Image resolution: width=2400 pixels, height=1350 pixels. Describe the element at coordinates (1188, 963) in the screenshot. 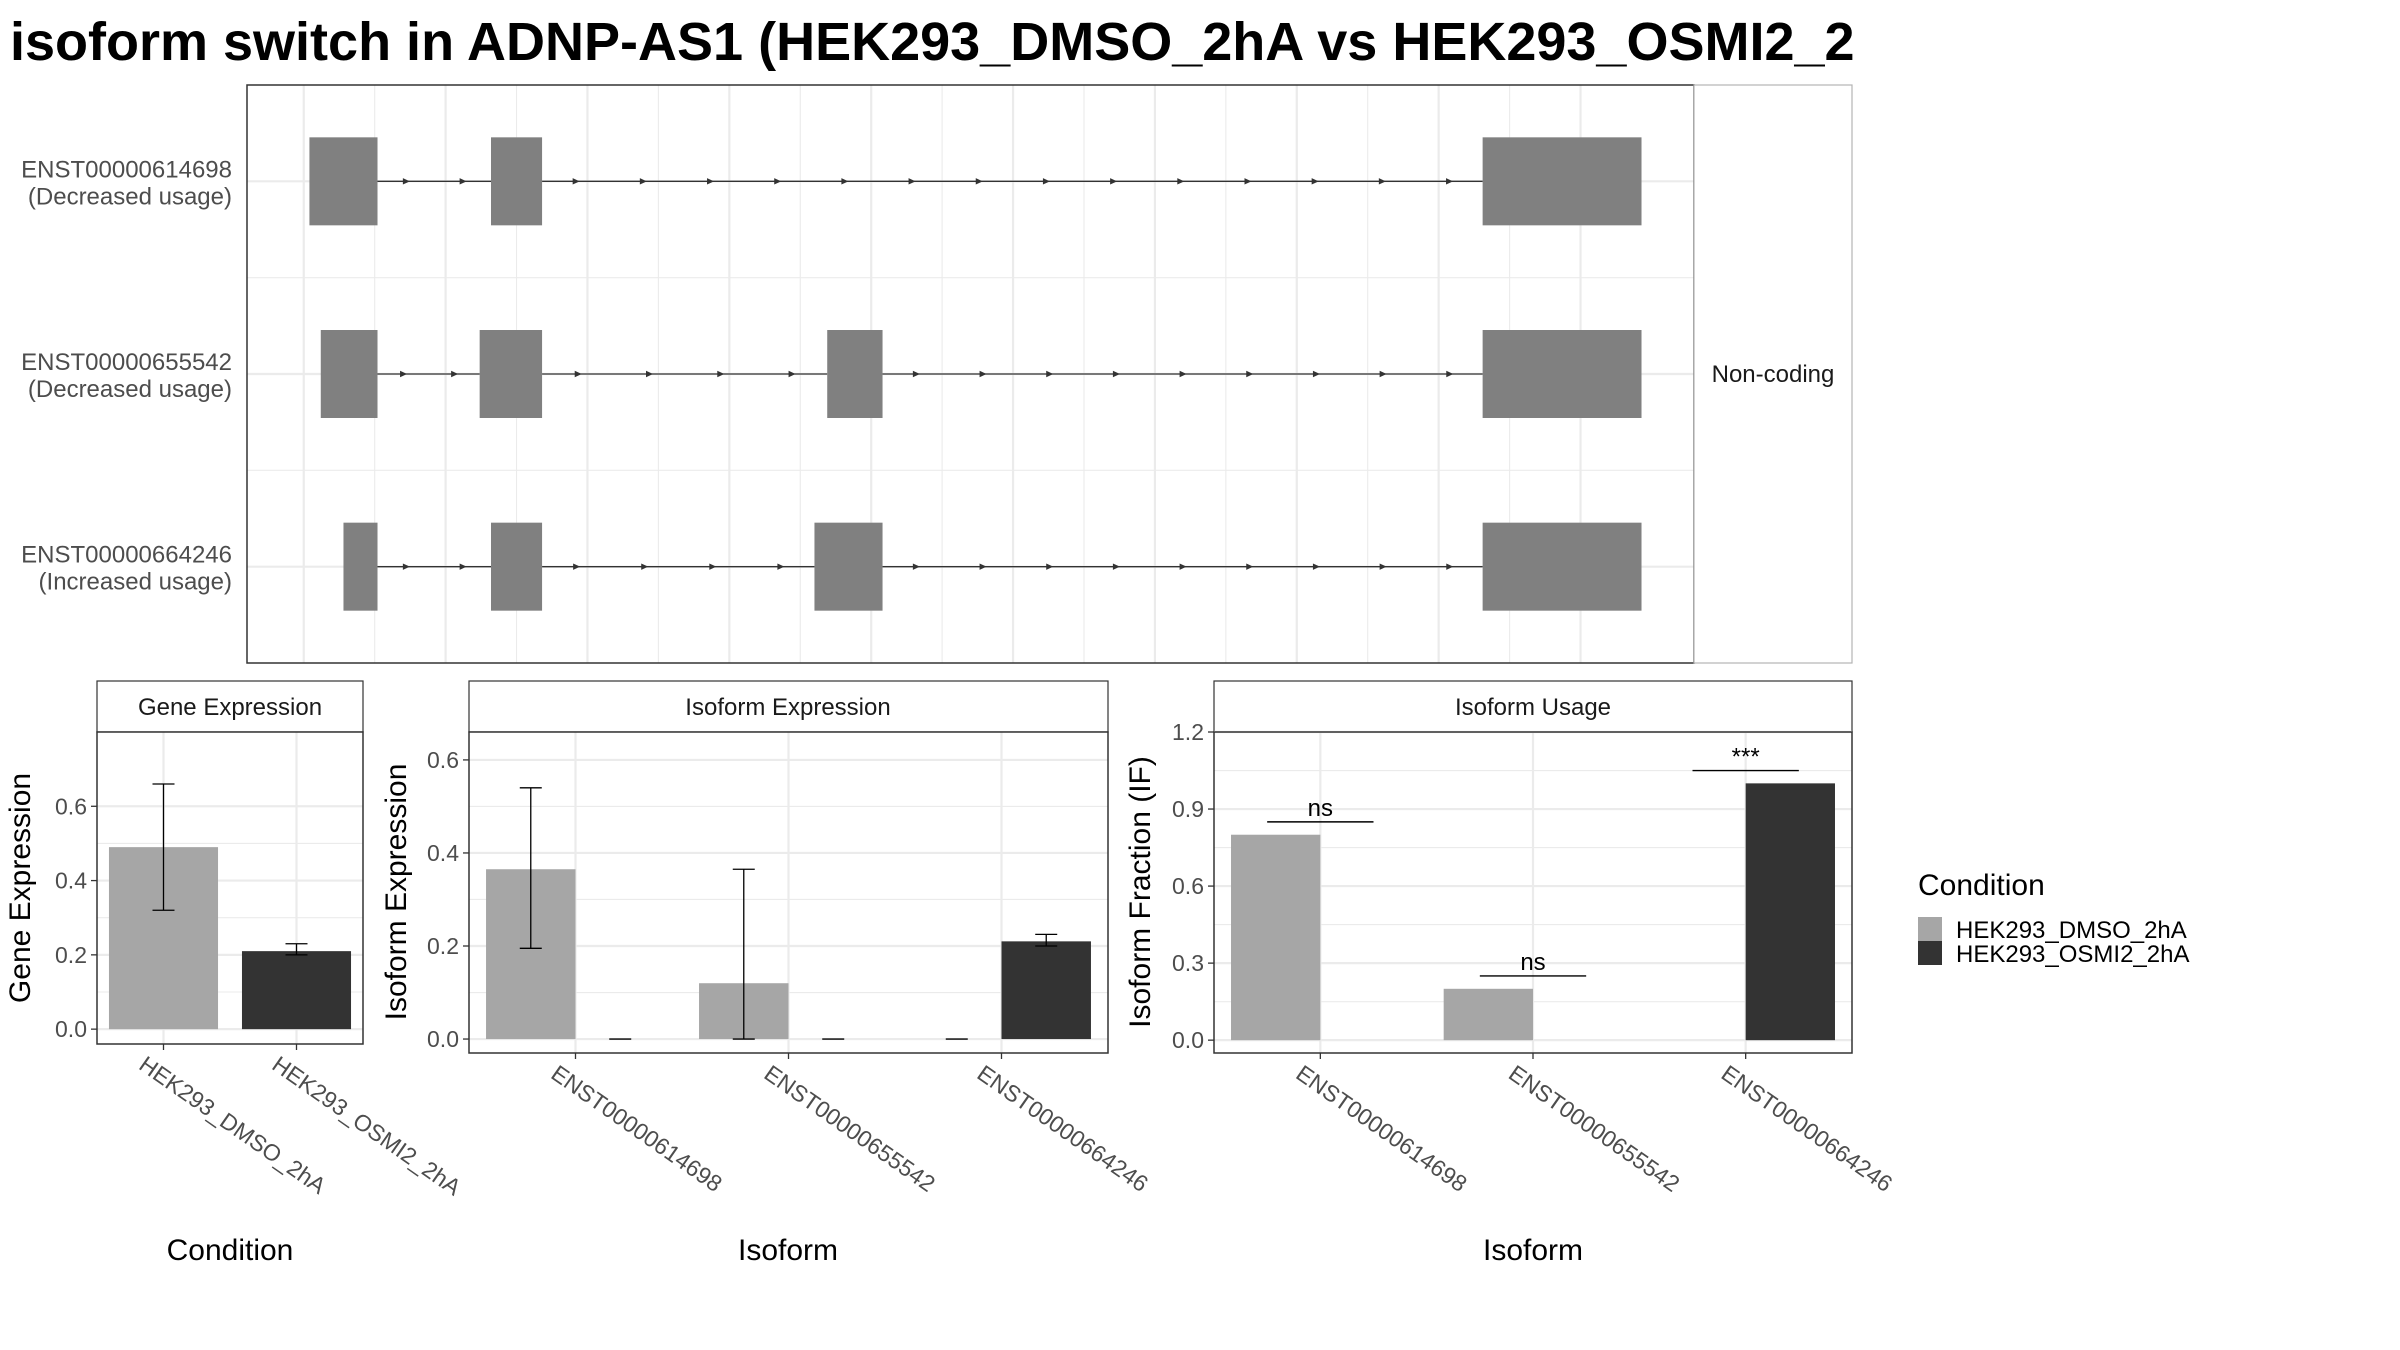

I see `y-tick-label: 0.3` at that location.